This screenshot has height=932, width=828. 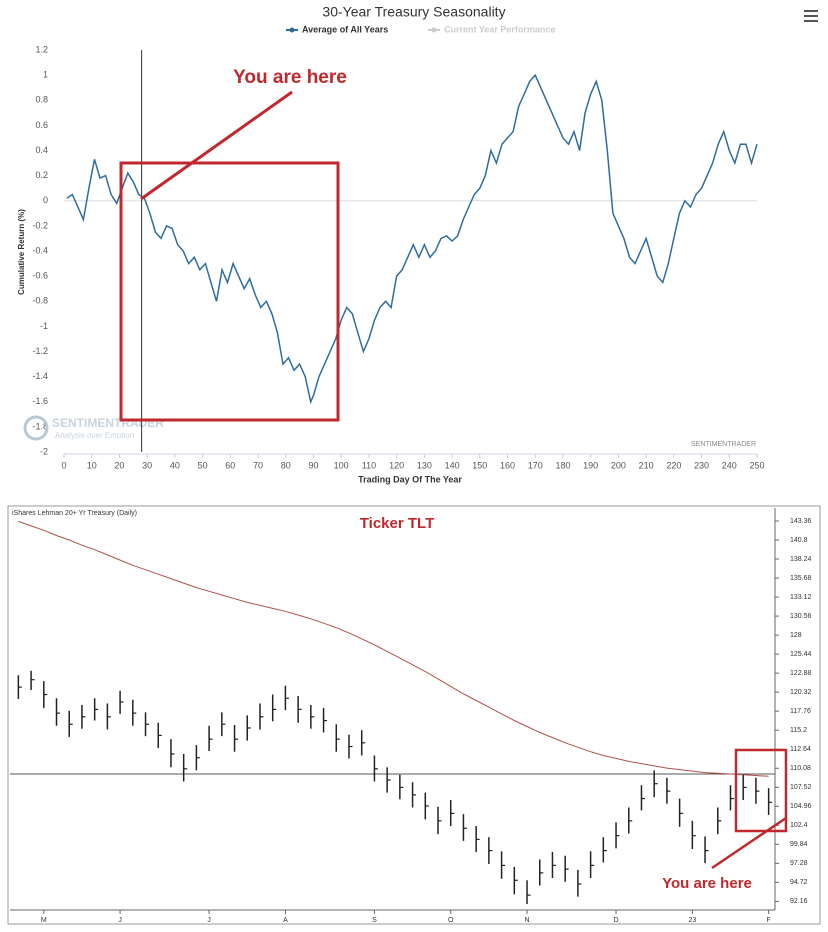 I want to click on y-tick-label: -1.2, so click(x=40, y=351).